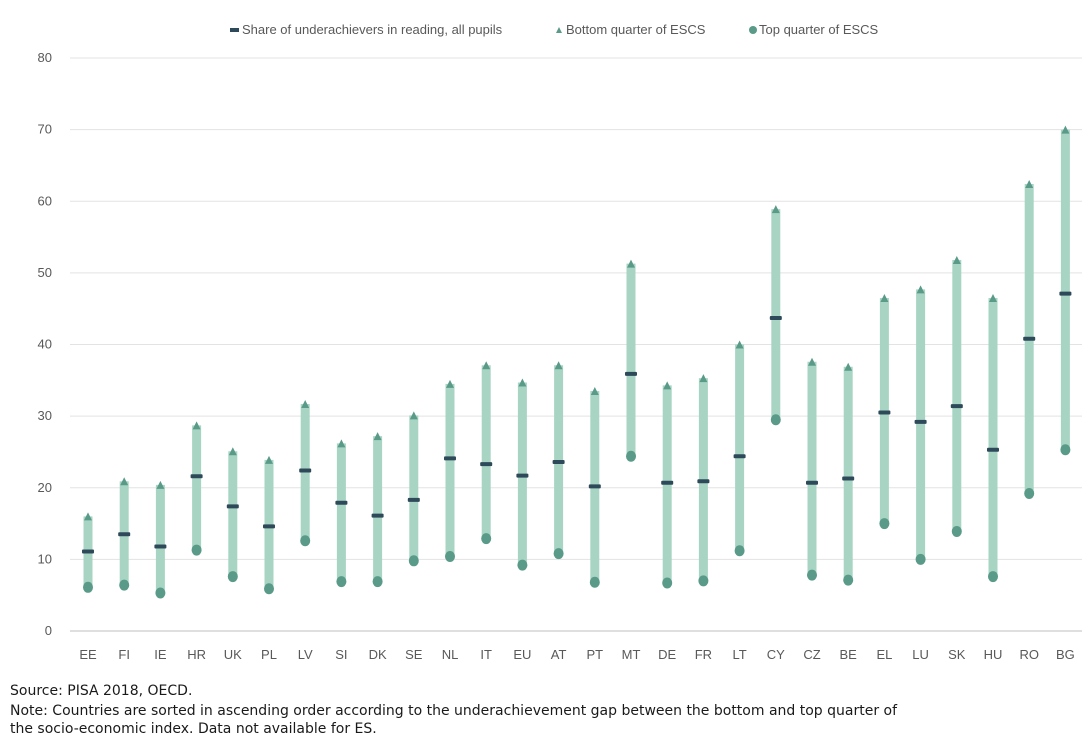  Describe the element at coordinates (233, 654) in the screenshot. I see `x-category-label: UK` at that location.